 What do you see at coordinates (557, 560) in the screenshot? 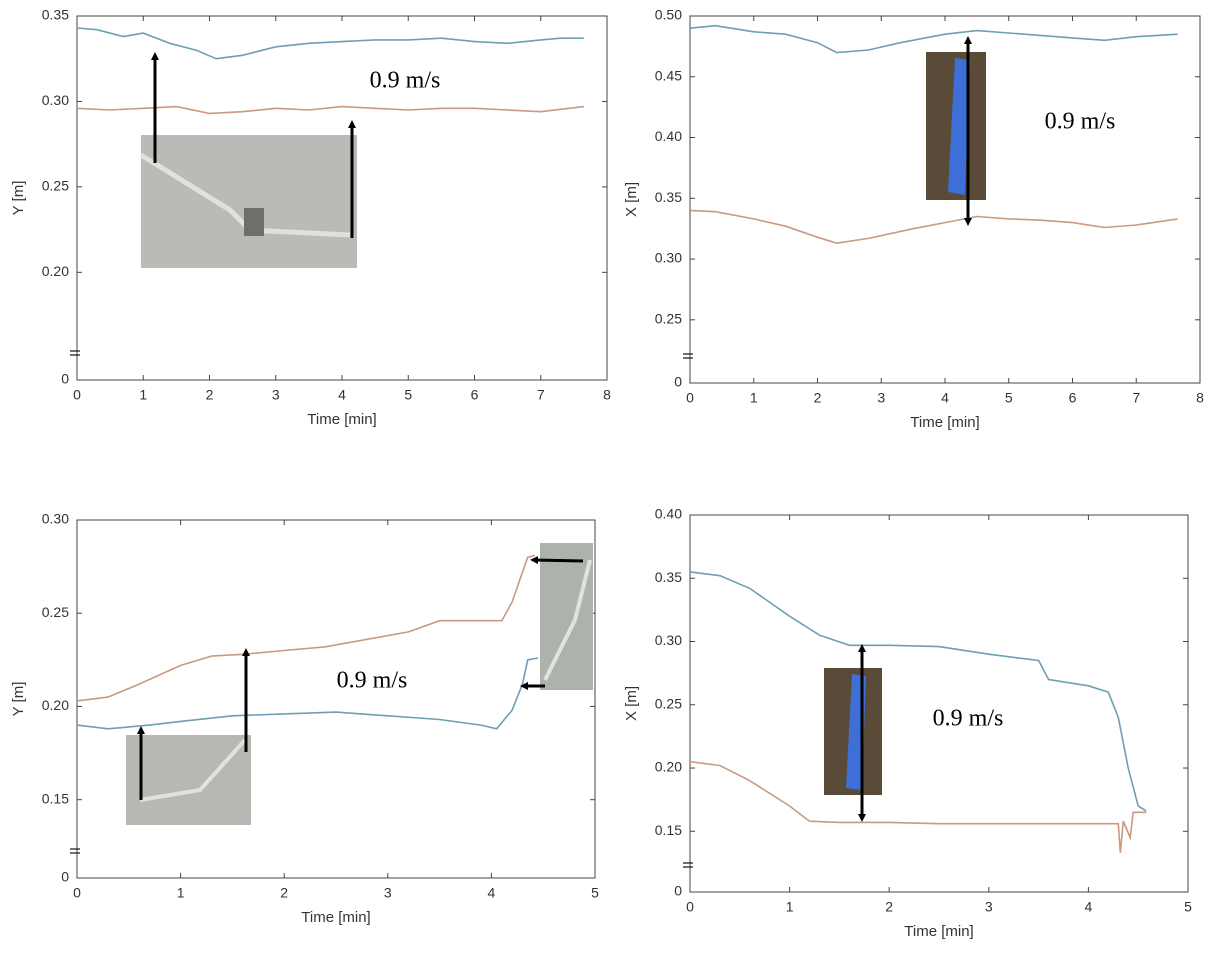
I see `arrow` at bounding box center [557, 560].